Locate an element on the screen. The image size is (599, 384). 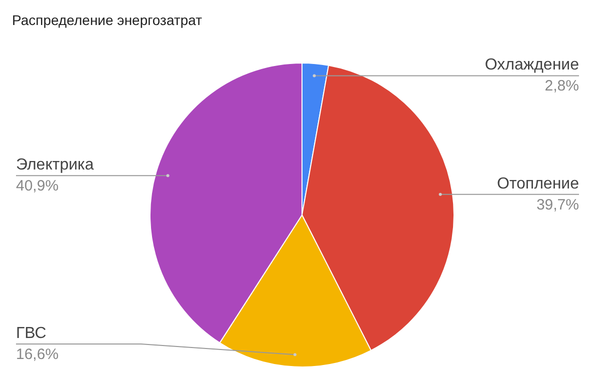
slice-label: ГВС is located at coordinates (31, 333).